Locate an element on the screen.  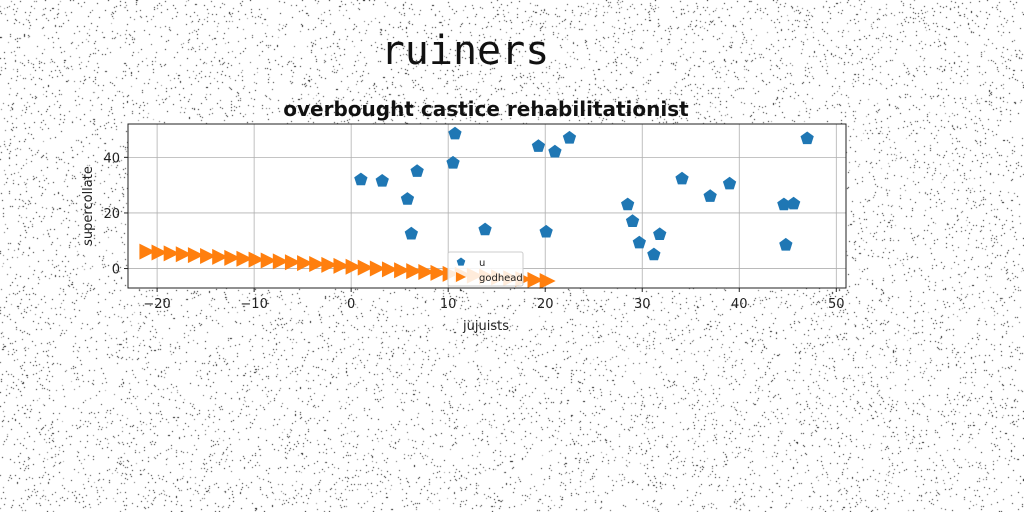
legend-label: u is located at coordinates (482, 263).